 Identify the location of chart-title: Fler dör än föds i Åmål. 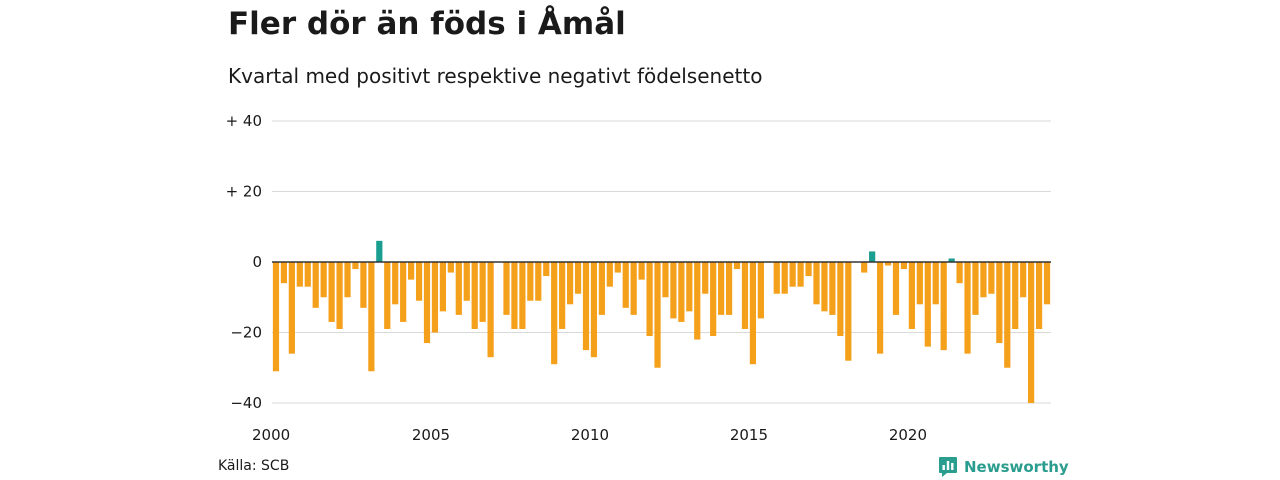
(427, 24).